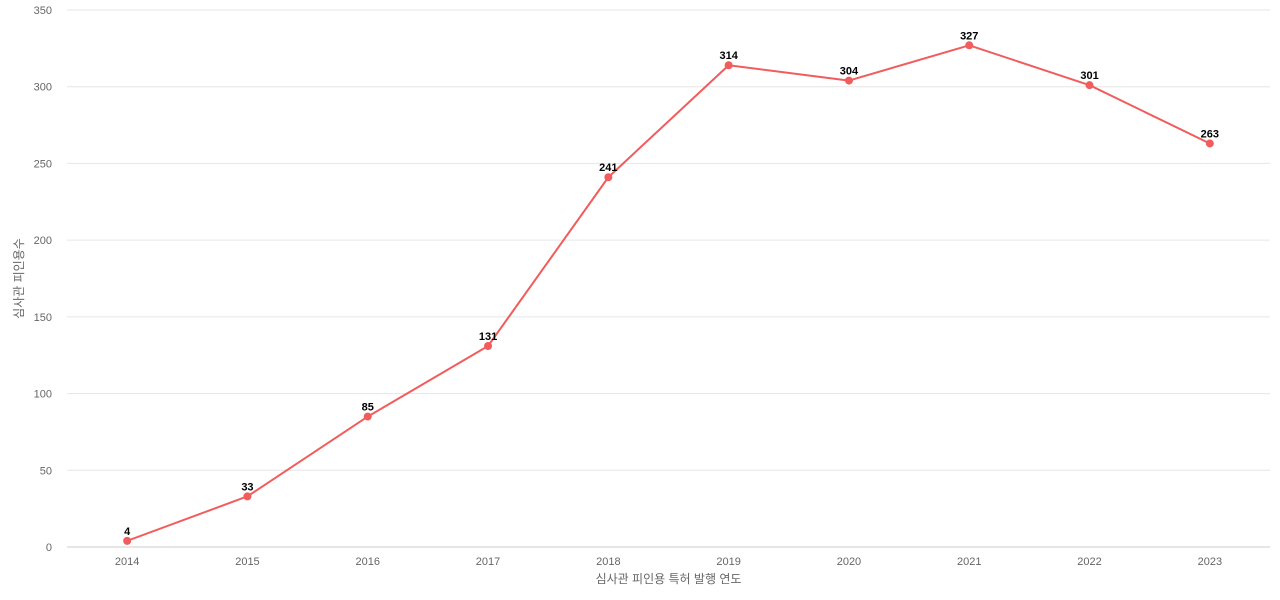 The width and height of the screenshot is (1280, 600). What do you see at coordinates (1089, 76) in the screenshot?
I see `data-label: 301` at bounding box center [1089, 76].